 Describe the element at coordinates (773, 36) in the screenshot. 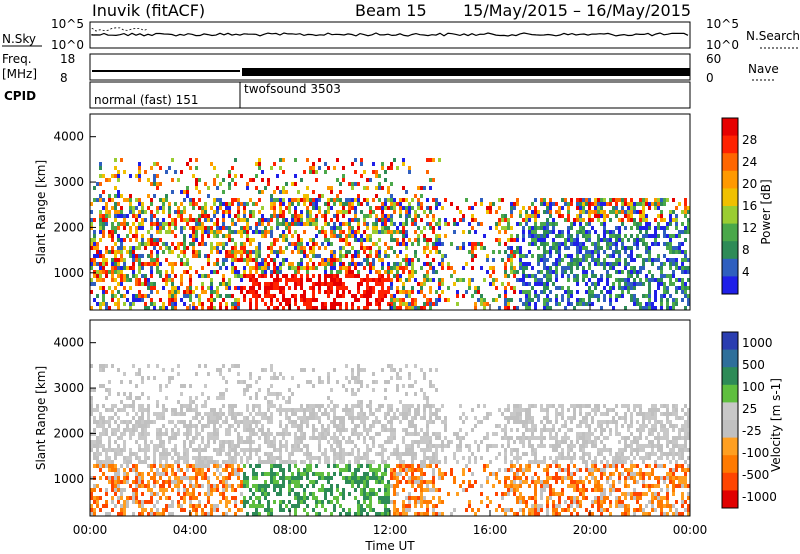

I see `nsearch-label: N.Search` at that location.